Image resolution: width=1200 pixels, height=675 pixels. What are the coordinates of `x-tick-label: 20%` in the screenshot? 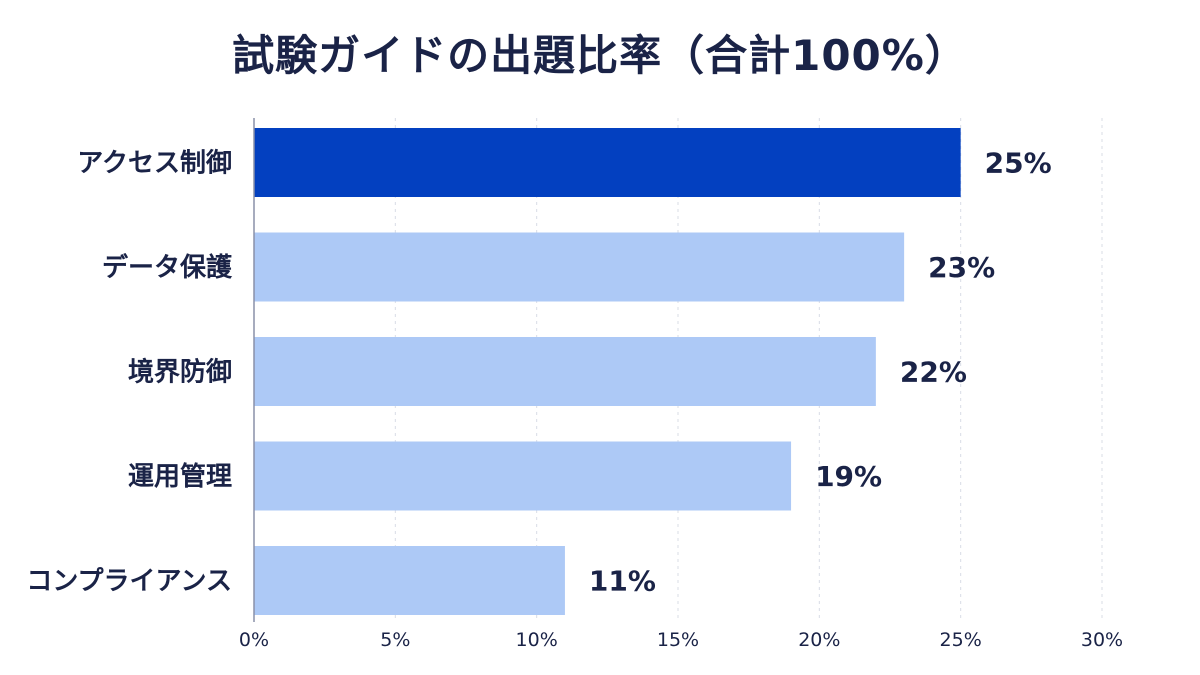 It's located at (819, 640).